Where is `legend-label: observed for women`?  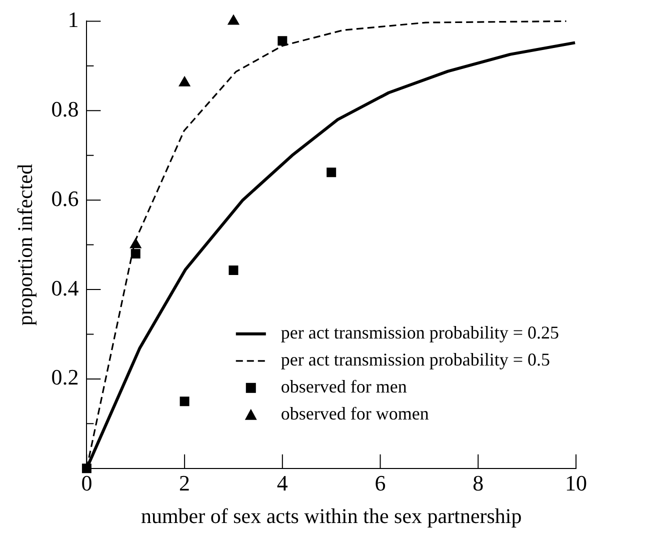
legend-label: observed for women is located at coordinates (354, 414).